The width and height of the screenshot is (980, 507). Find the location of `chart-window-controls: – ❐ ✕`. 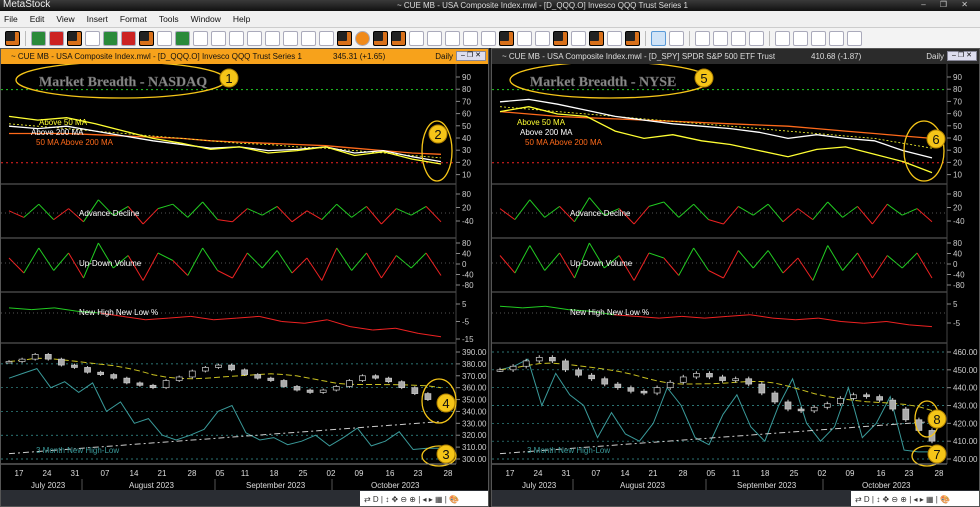

chart-window-controls: – ❐ ✕ is located at coordinates (471, 56).